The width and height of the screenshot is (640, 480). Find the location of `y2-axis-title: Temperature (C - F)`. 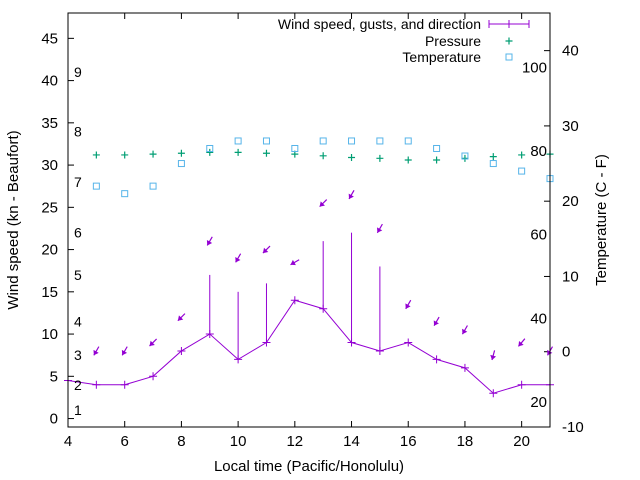

y2-axis-title: Temperature (C - F) is located at coordinates (601, 220).